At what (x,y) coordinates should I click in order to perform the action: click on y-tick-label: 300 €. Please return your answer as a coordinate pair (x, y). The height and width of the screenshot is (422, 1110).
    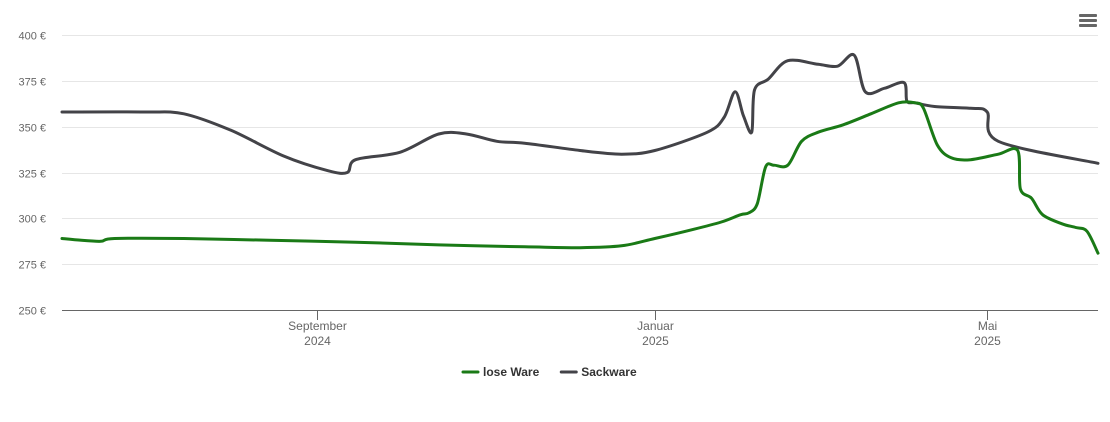
    Looking at the image, I should click on (32, 220).